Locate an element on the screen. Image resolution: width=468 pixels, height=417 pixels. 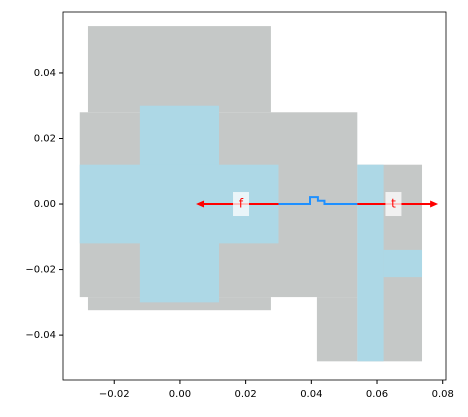
x-tick-label: −0.02 is located at coordinates (114, 394).